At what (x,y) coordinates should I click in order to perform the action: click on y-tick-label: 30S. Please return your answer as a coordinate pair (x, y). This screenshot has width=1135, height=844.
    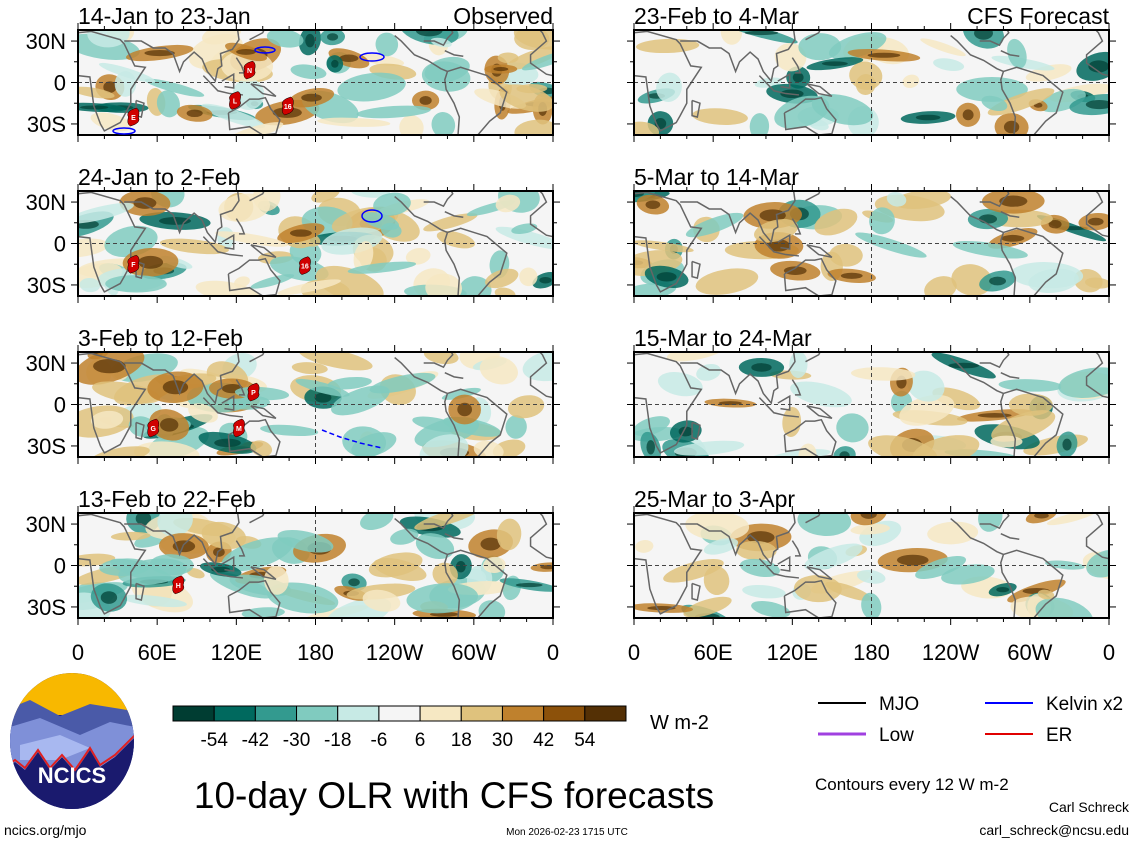
    Looking at the image, I should click on (46, 607).